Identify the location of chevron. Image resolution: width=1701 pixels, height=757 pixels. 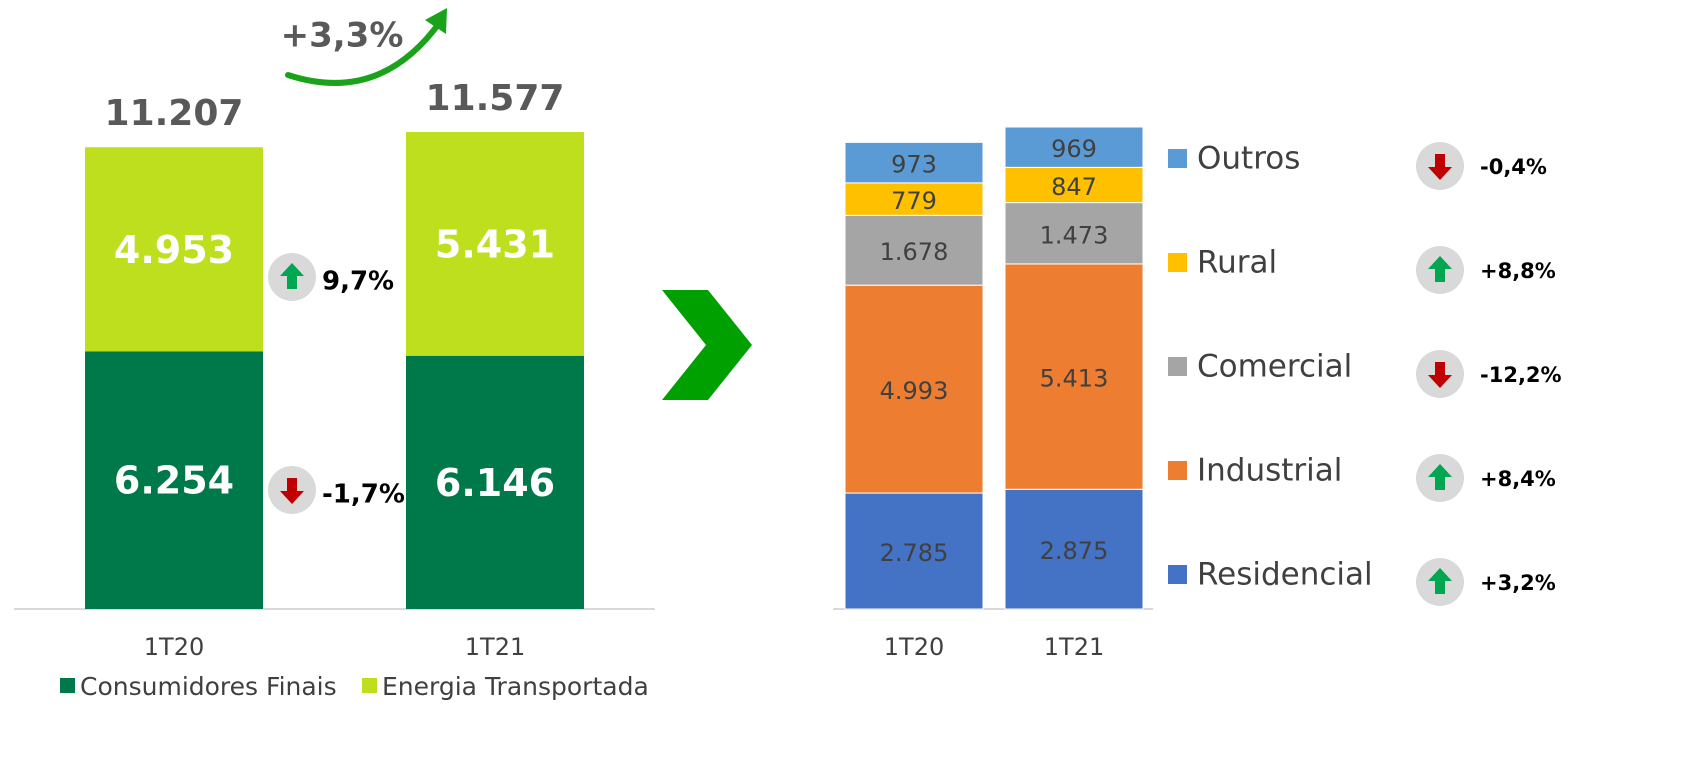
(707, 345).